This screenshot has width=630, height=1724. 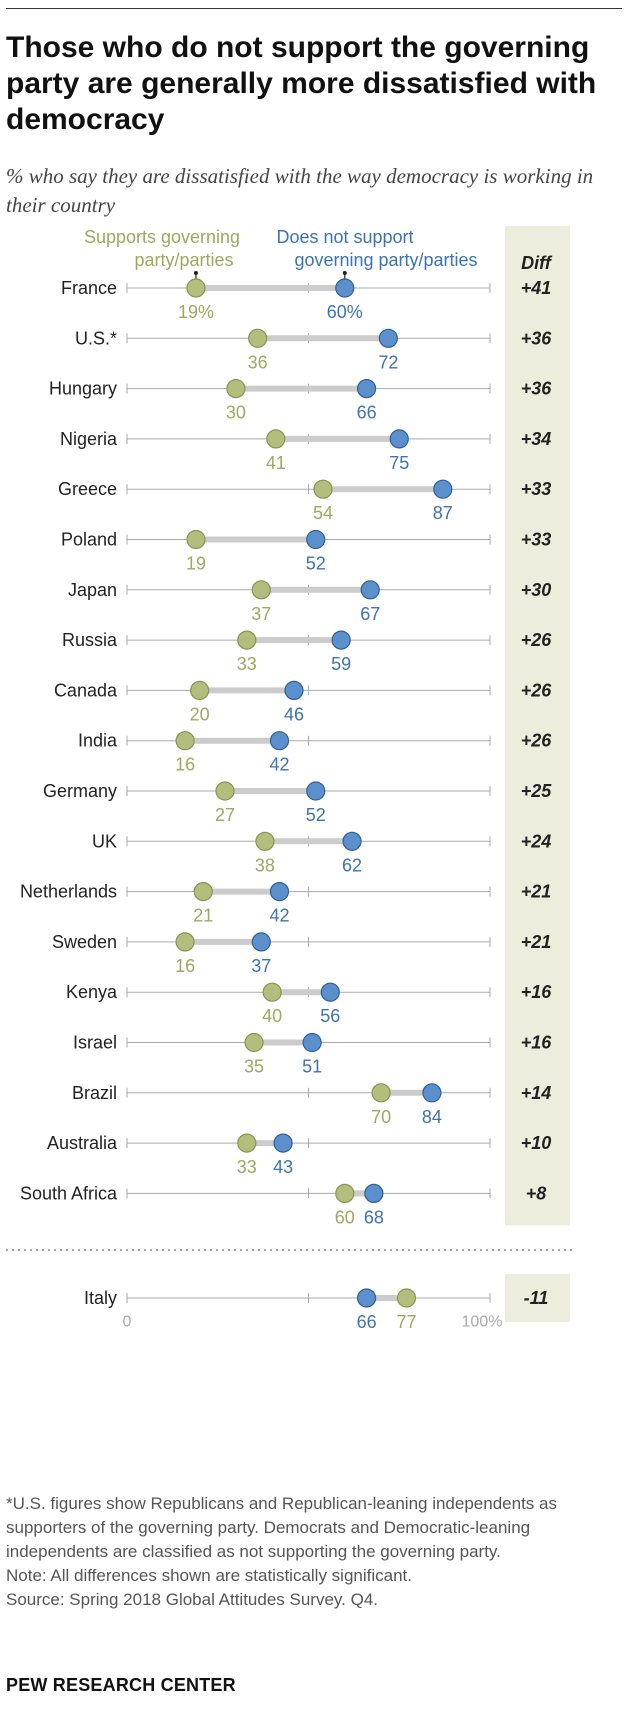 What do you see at coordinates (537, 640) in the screenshot?
I see `row-8-diff-value: +26` at bounding box center [537, 640].